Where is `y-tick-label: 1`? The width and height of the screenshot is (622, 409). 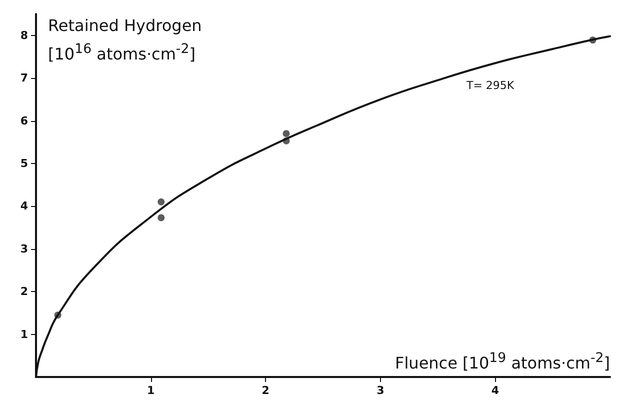
y-tick-label: 1 is located at coordinates (24, 334).